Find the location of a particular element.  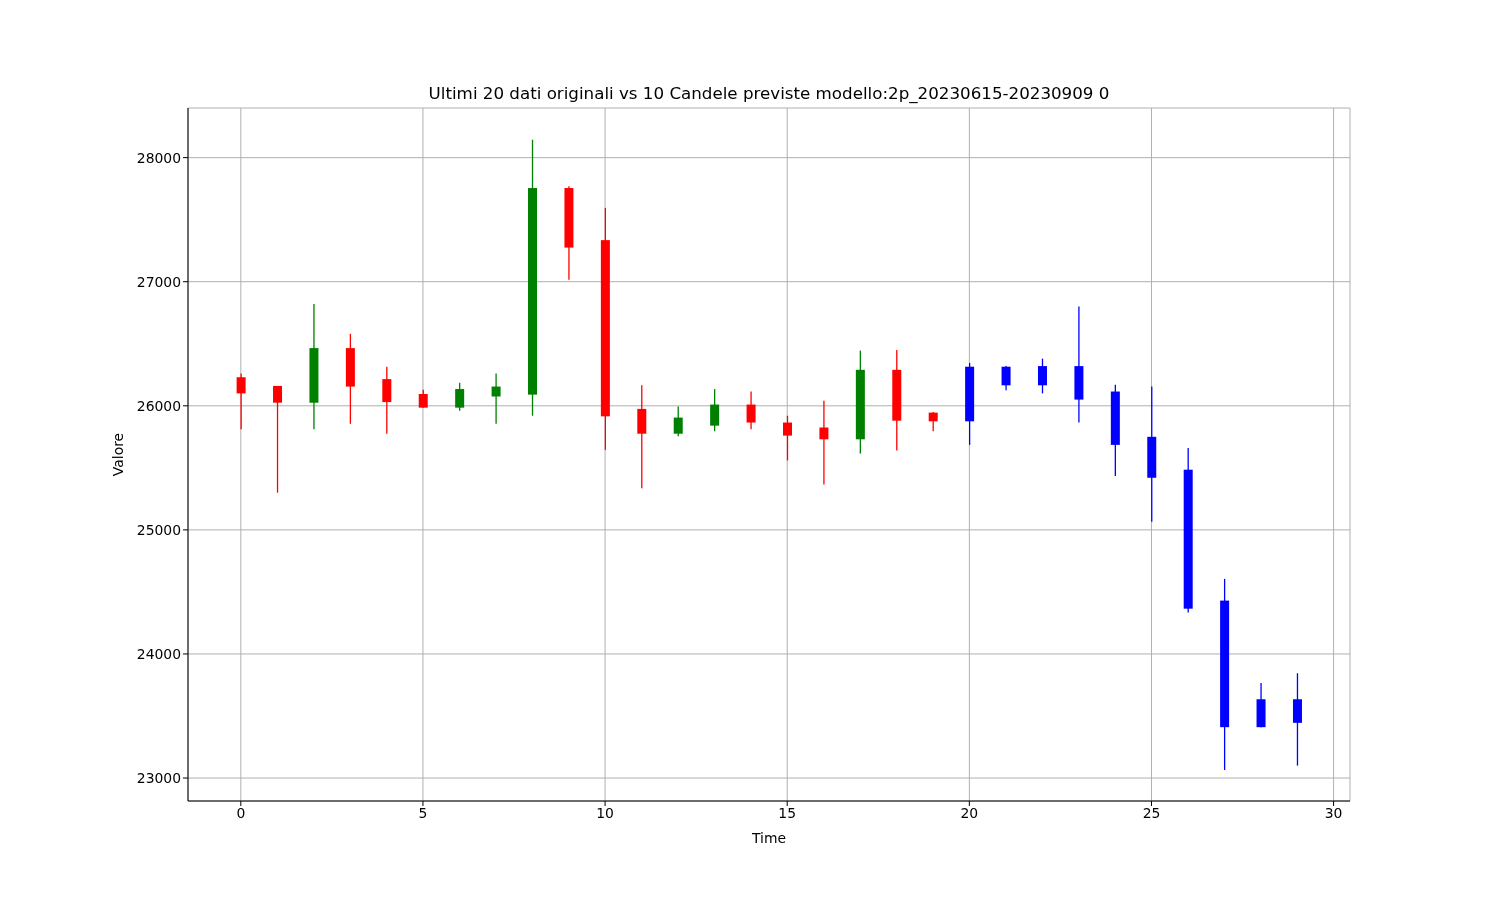

x-axis-title: Time is located at coordinates (768, 838).